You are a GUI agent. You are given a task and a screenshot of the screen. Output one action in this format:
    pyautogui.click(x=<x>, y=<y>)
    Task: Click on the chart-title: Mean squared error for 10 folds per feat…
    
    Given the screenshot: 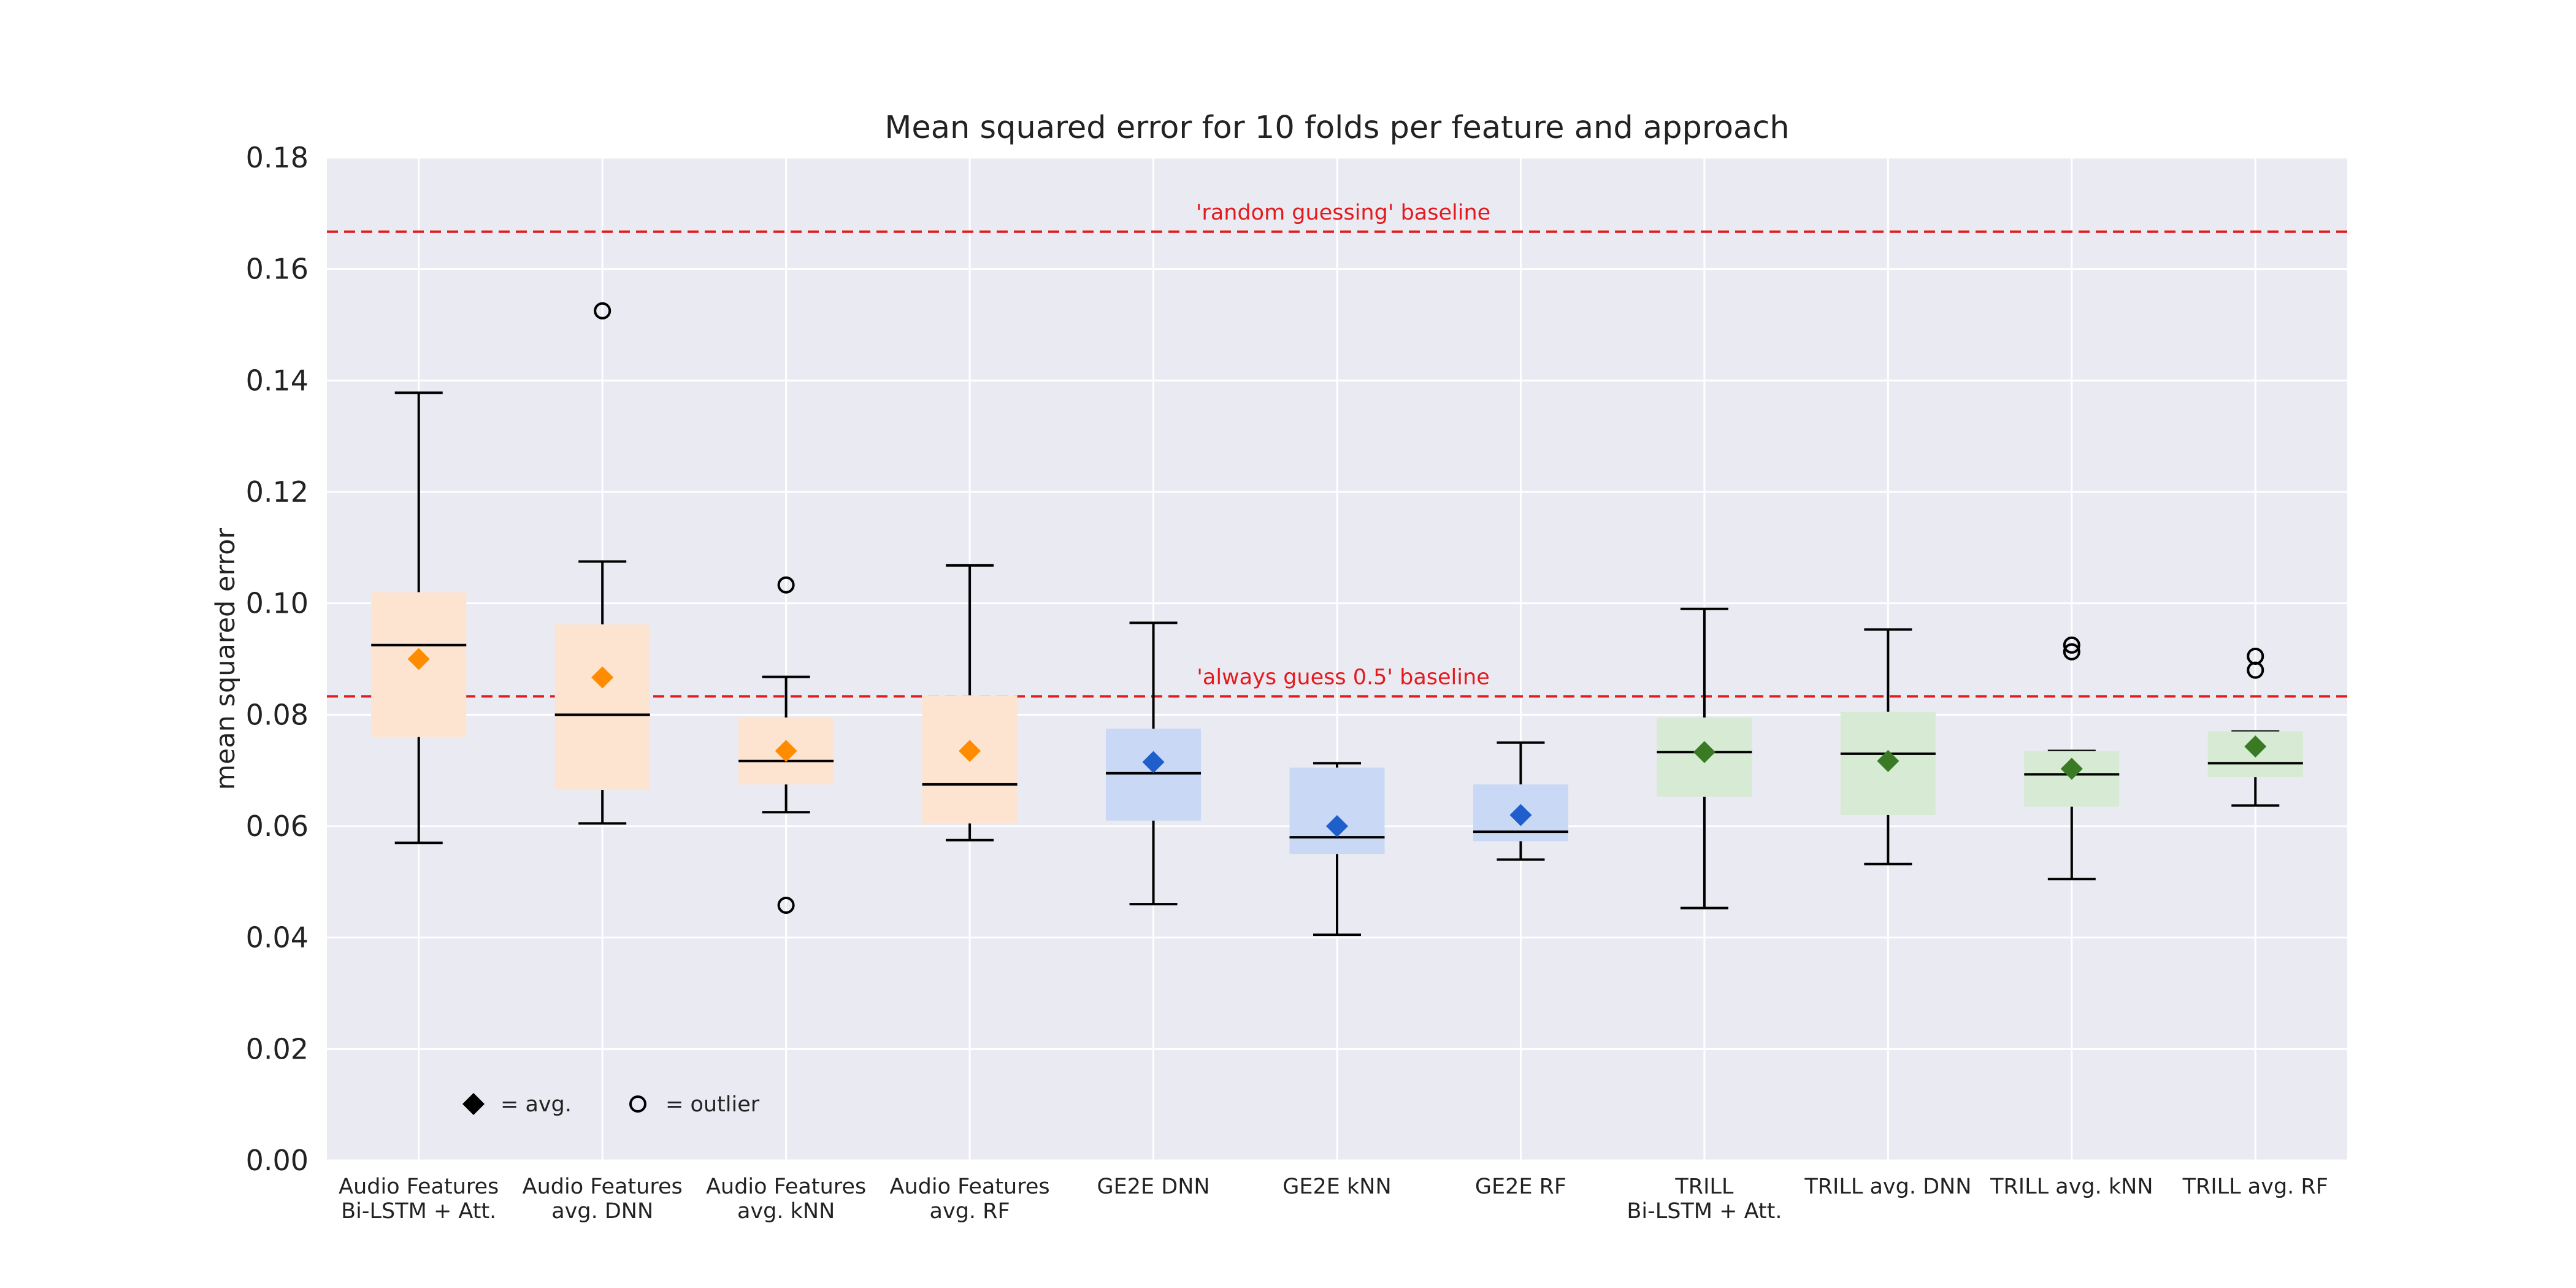 What is the action you would take?
    pyautogui.click(x=1336, y=128)
    